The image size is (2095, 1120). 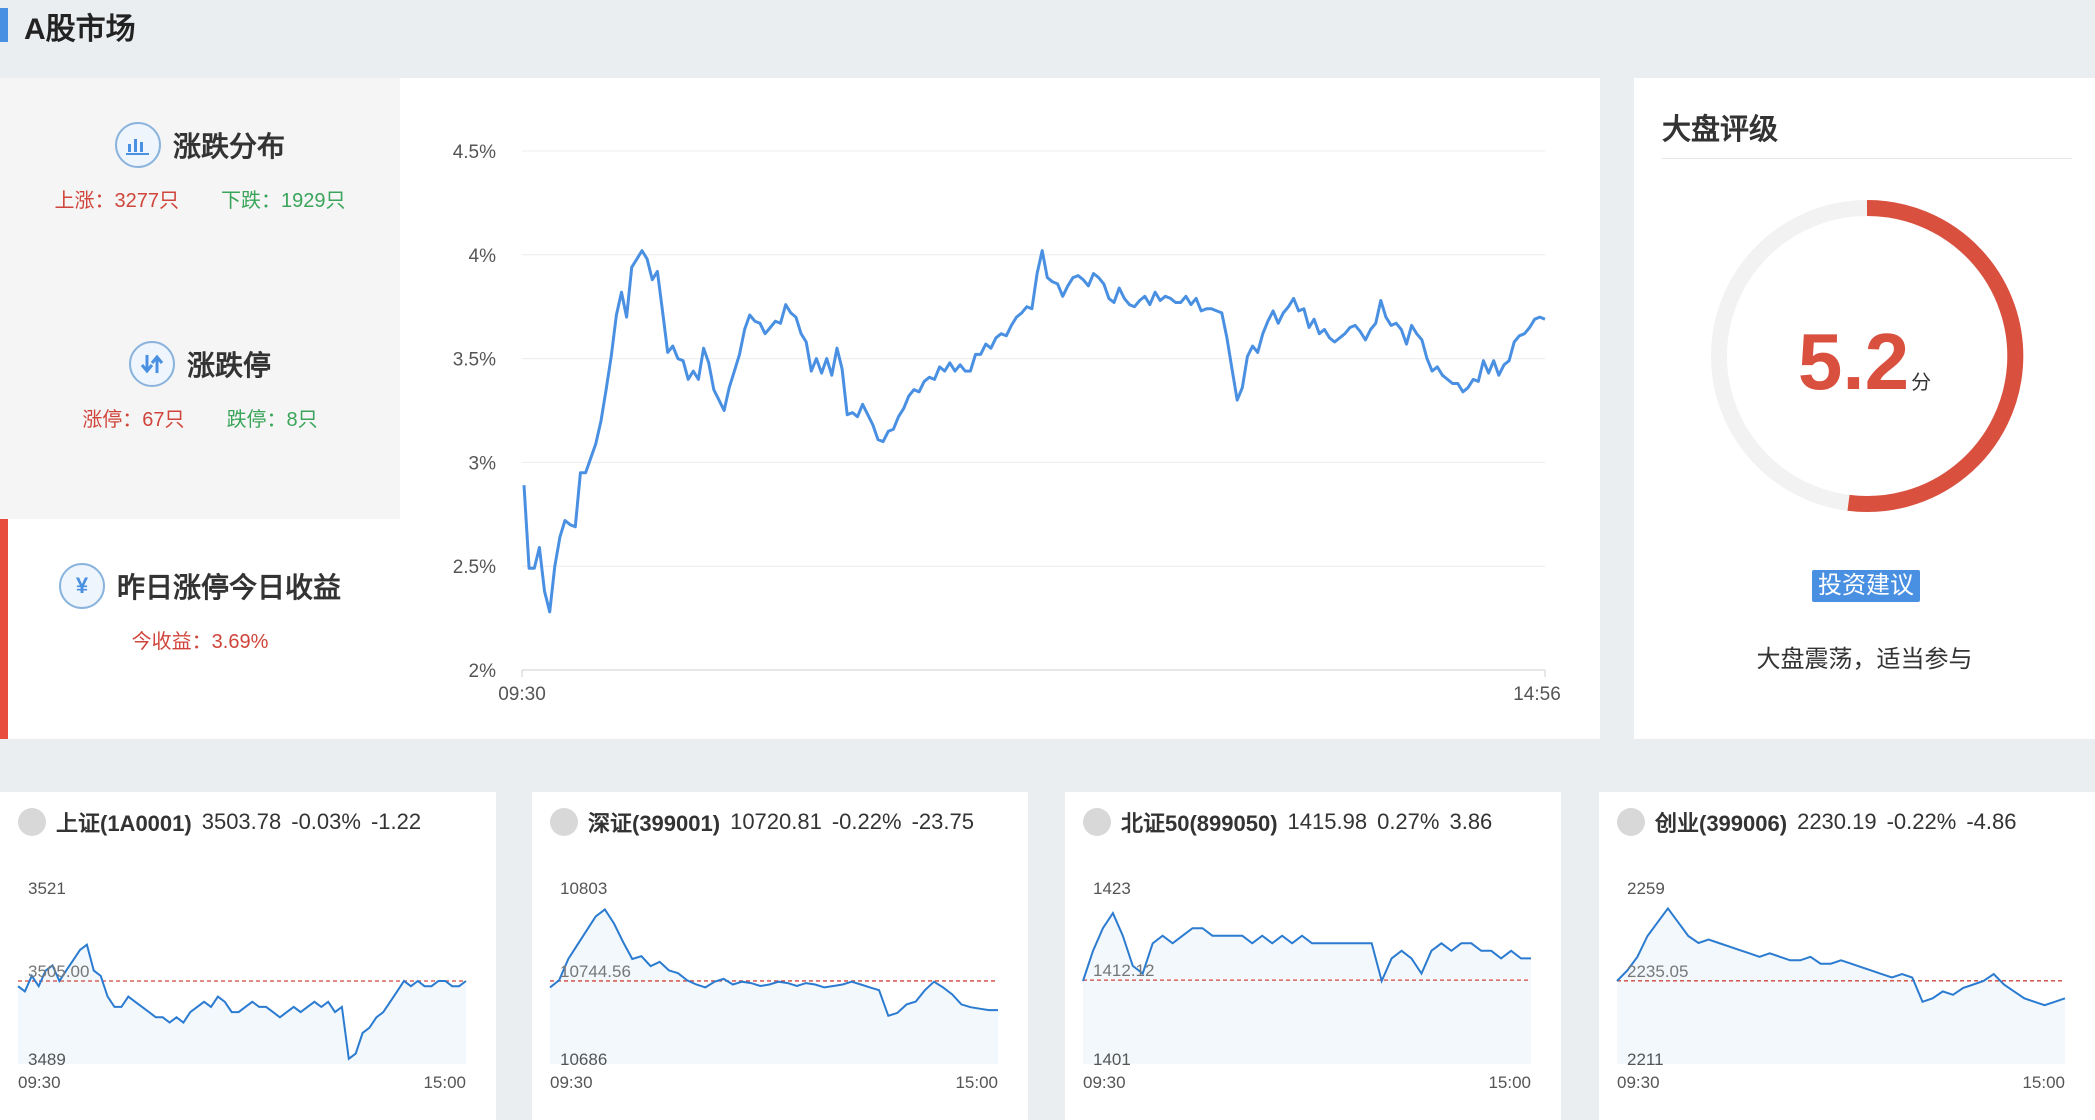 What do you see at coordinates (1853, 361) in the screenshot?
I see `score-value: 5.2` at bounding box center [1853, 361].